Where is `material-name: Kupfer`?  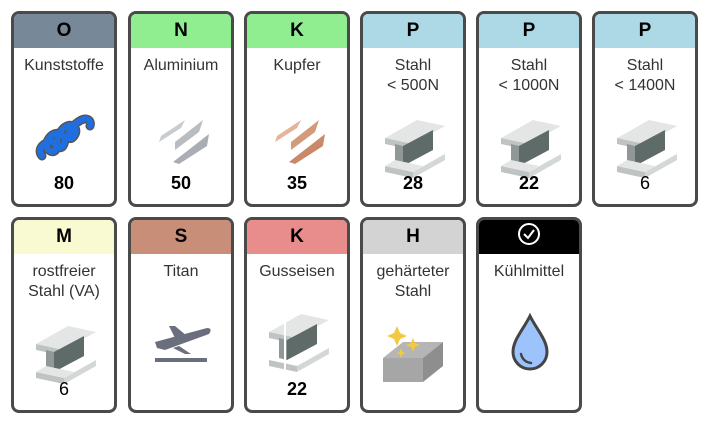
material-name: Kupfer is located at coordinates (297, 65).